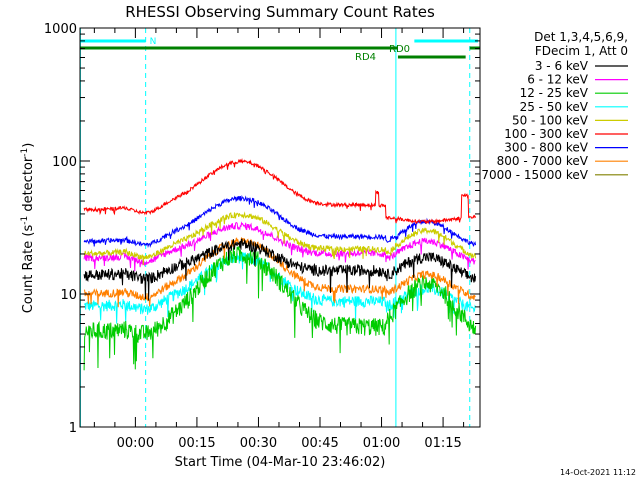 The width and height of the screenshot is (640, 480). I want to click on x-tick-label: 00:30, so click(258, 443).